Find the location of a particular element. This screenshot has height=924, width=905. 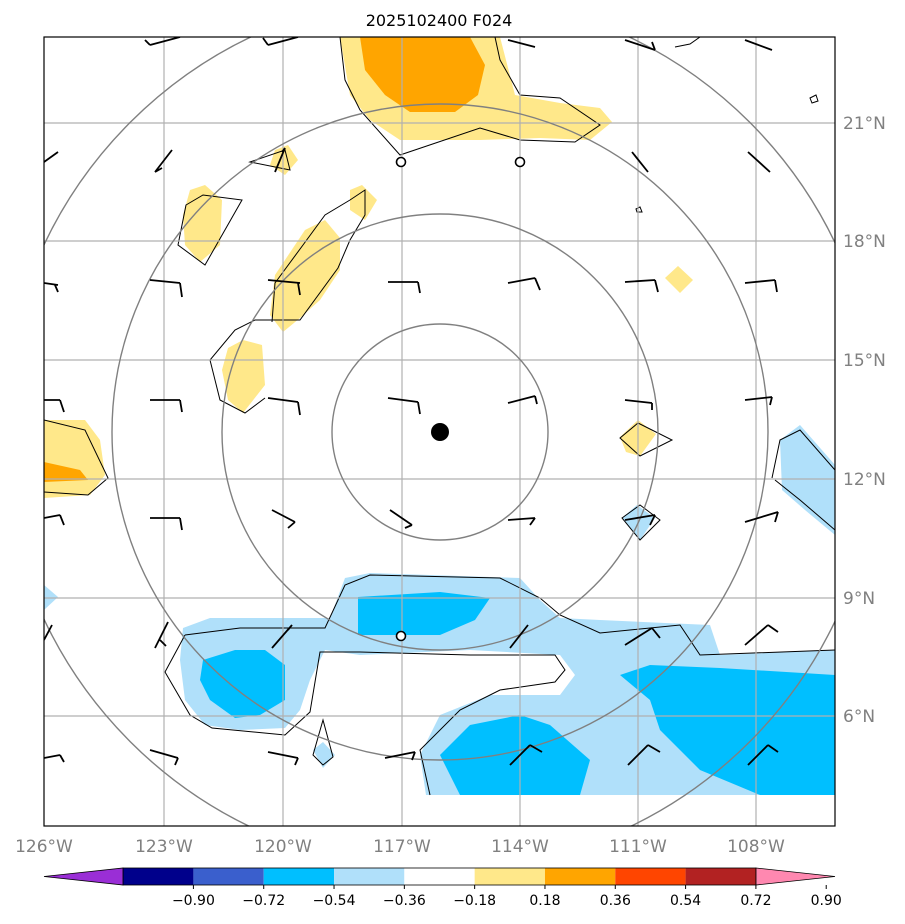

colorbar-tick-label: −0.90 is located at coordinates (193, 901).